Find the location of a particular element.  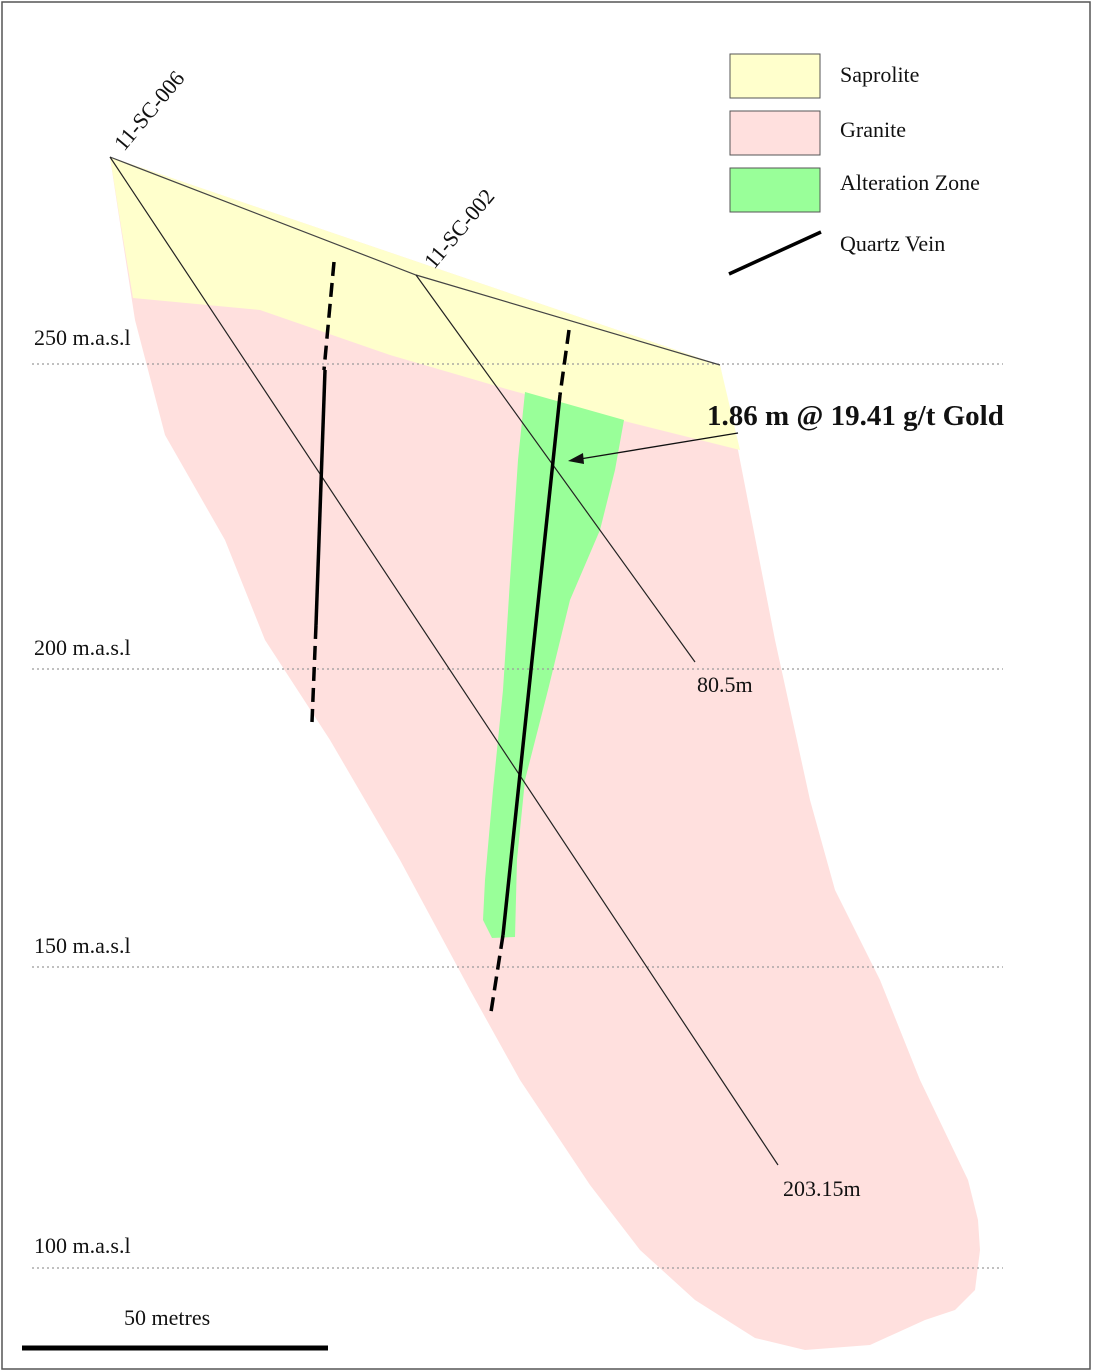

legend-label-alteration: Alteration Zone is located at coordinates (910, 182).